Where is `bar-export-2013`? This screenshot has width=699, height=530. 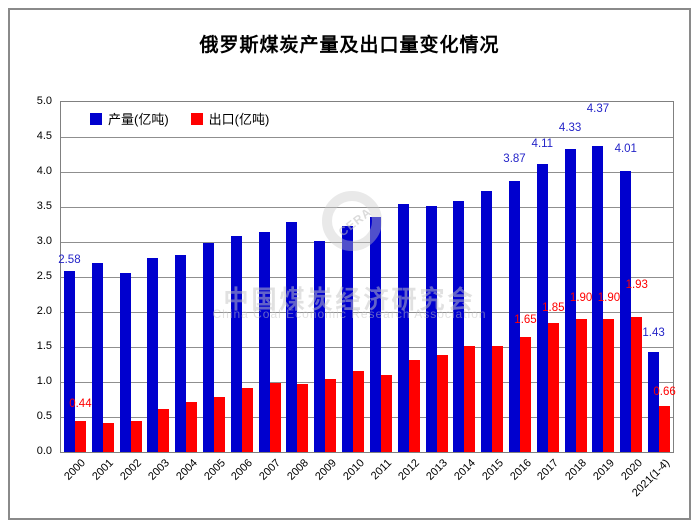 bar-export-2013 is located at coordinates (442, 403).